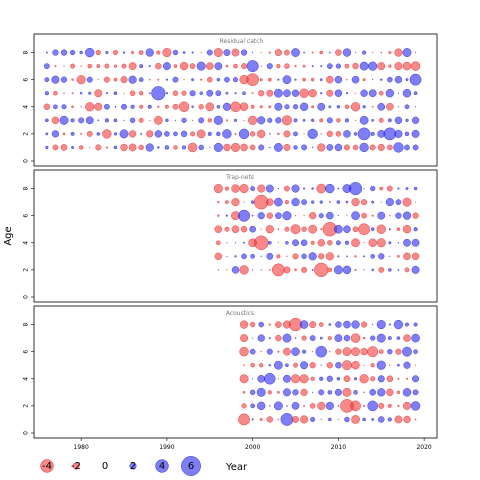 This screenshot has height=480, width=480. I want to click on panel-title: Residual catch, so click(242, 41).